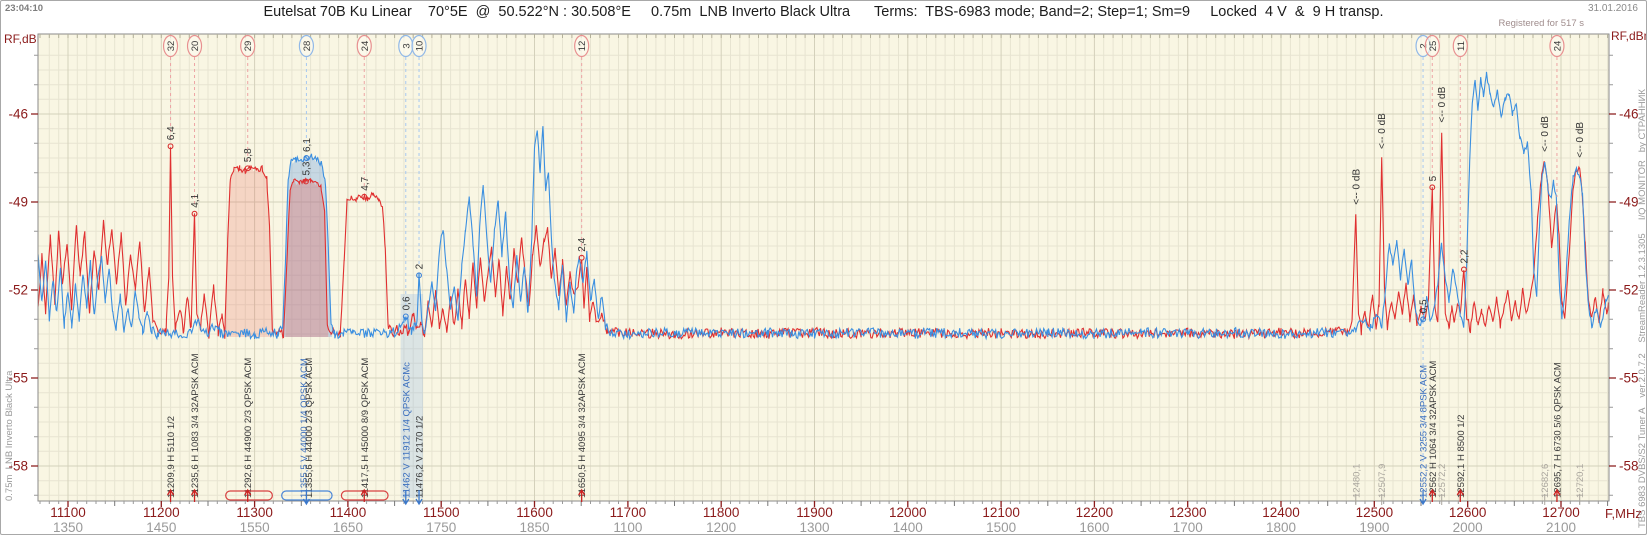 This screenshot has height=535, width=1647. Describe the element at coordinates (908, 527) in the screenshot. I see `x-tick-label-if: 1400` at that location.